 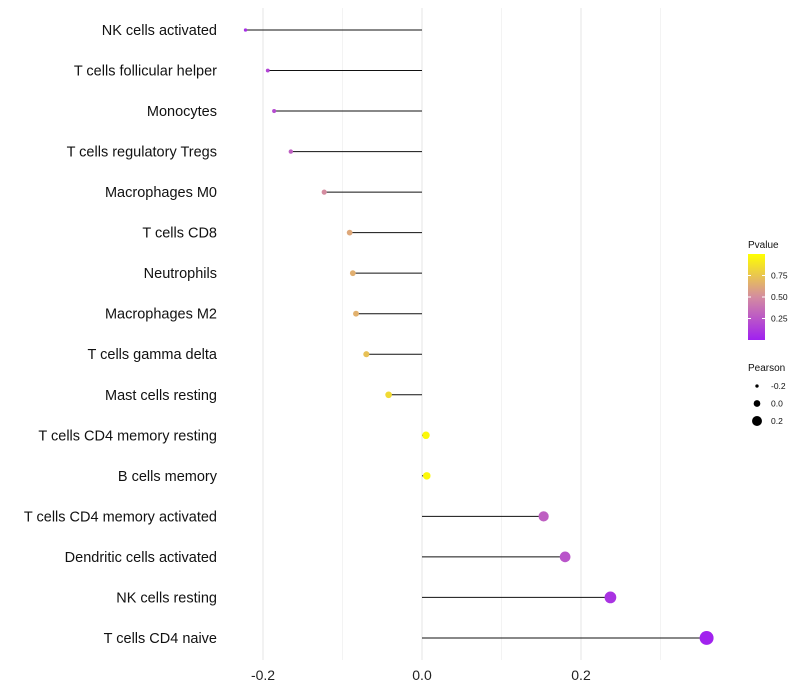 What do you see at coordinates (127, 436) in the screenshot?
I see `category-label: T cells CD4 memory resting` at bounding box center [127, 436].